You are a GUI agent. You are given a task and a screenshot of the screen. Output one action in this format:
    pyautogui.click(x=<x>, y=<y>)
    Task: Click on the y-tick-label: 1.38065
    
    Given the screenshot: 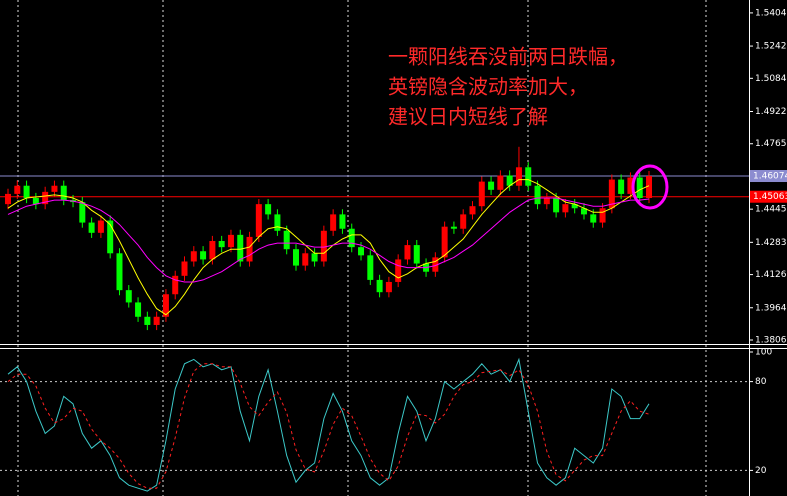 What is the action you would take?
    pyautogui.click(x=771, y=341)
    